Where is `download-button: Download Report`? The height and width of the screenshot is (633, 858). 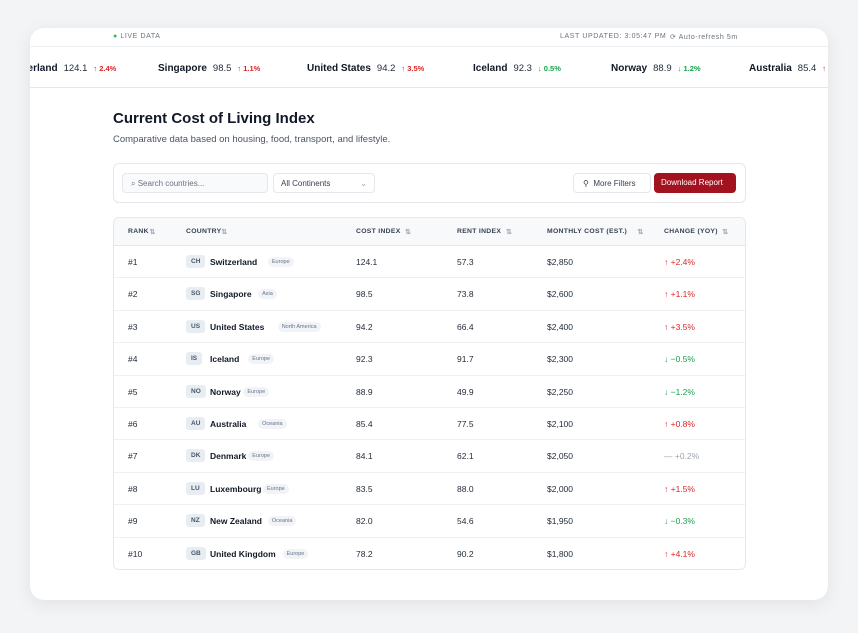
download-button: Download Report is located at coordinates (695, 183).